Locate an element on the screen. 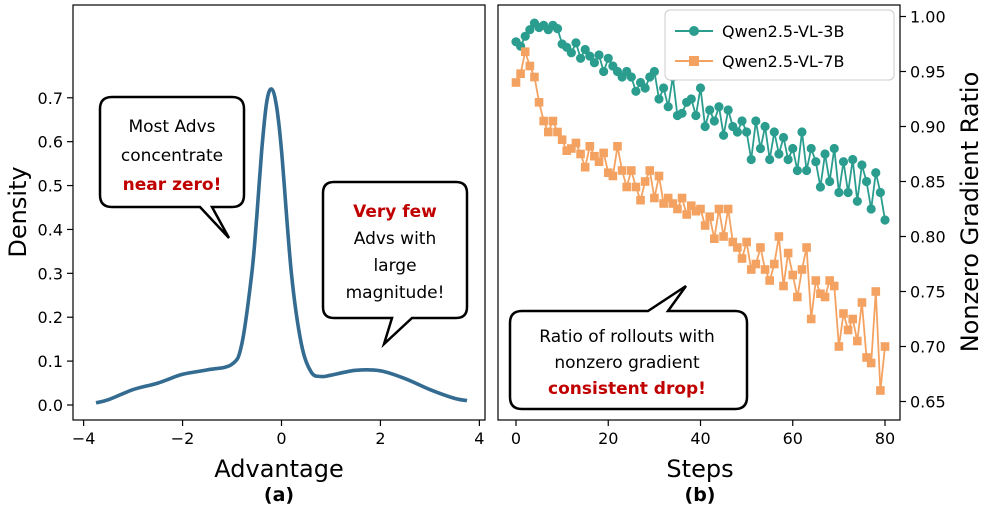 The image size is (997, 519). panel-a-y-tick-label: 0.6 is located at coordinates (50, 142).